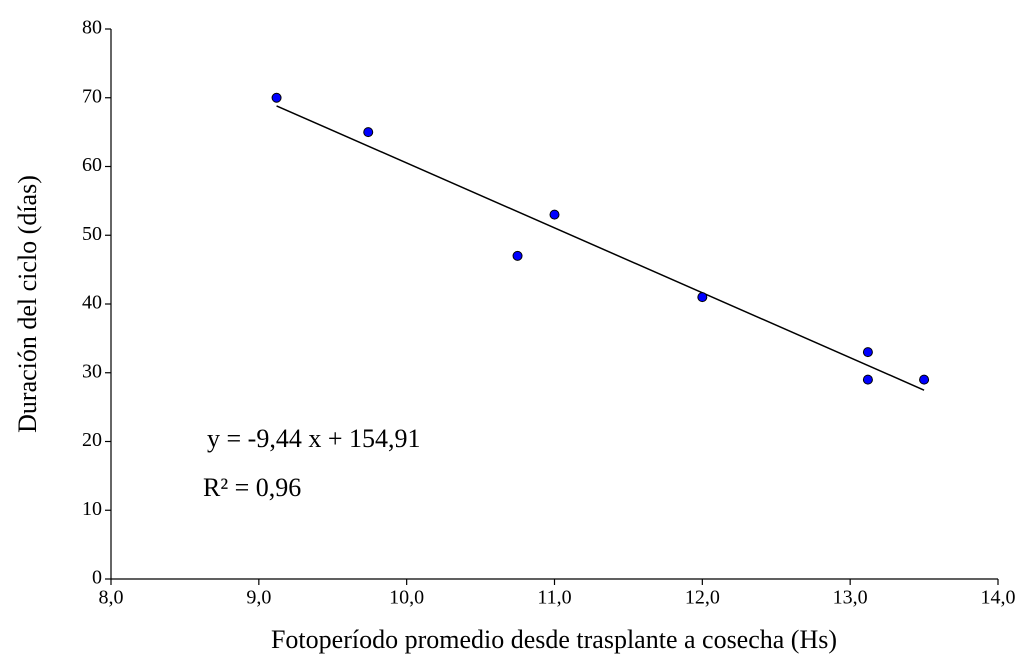  I want to click on x-tick-label: 14,0, so click(998, 598).